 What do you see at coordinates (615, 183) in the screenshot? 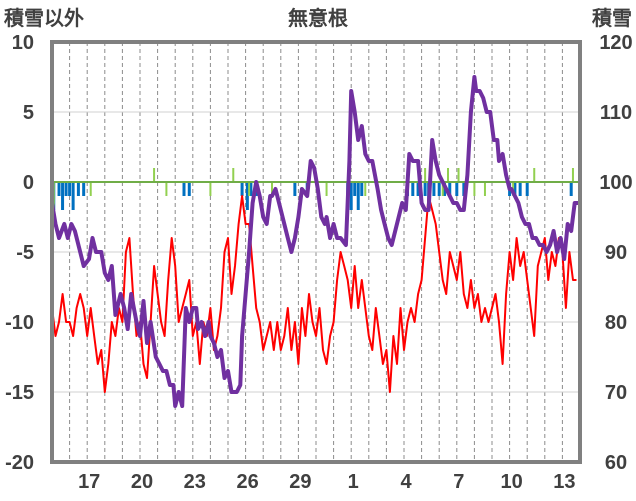
I see `right-tick-label: 100` at bounding box center [615, 183].